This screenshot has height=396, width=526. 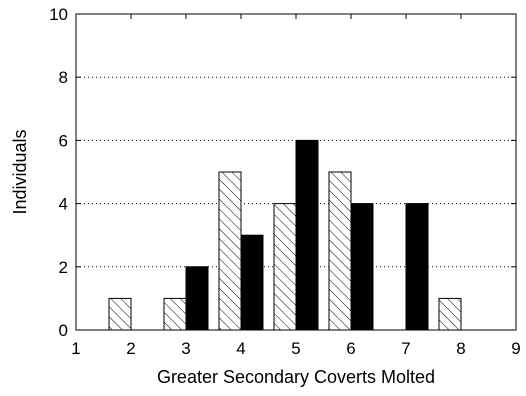 I want to click on x-tick-label-8: 8, so click(x=460, y=348).